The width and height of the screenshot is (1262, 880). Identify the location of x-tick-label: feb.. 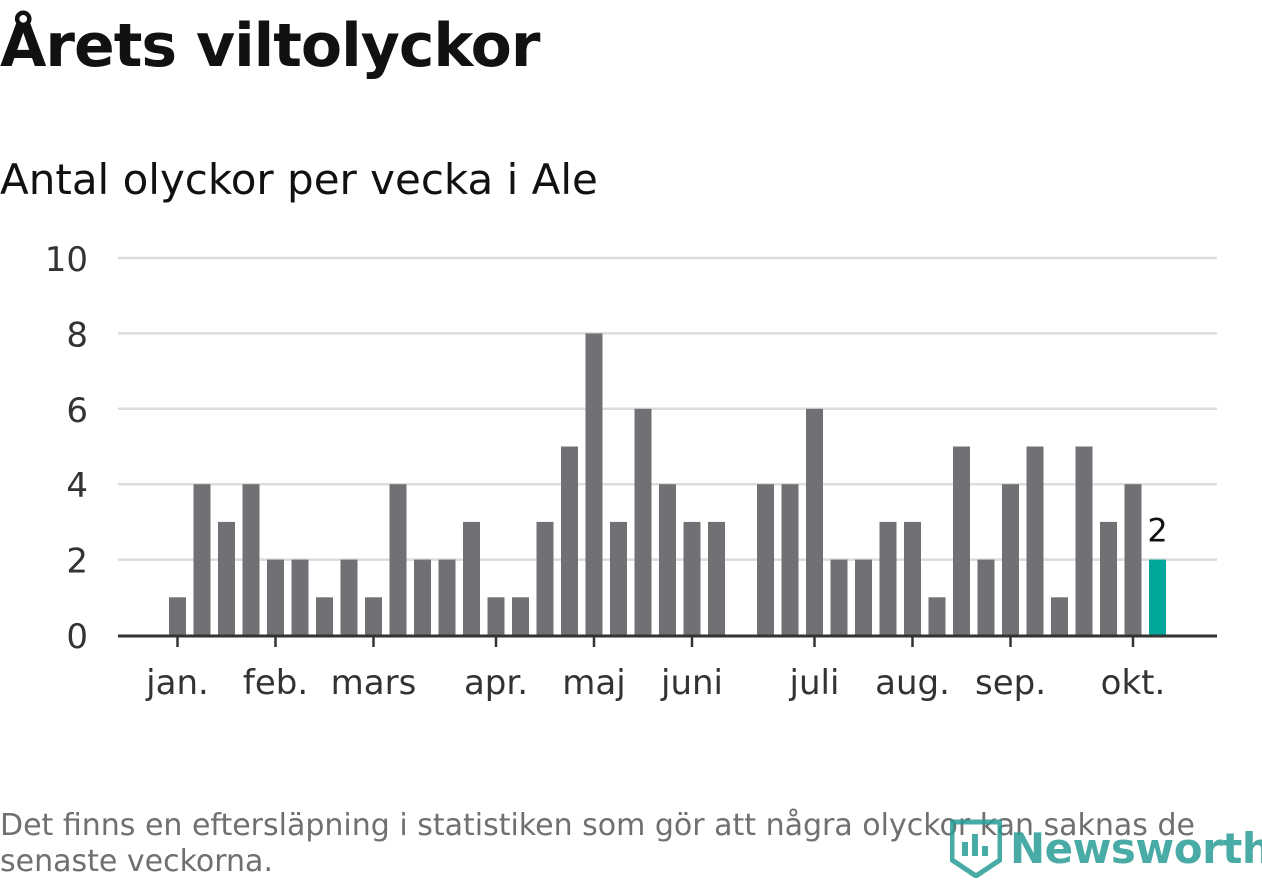
(275, 683).